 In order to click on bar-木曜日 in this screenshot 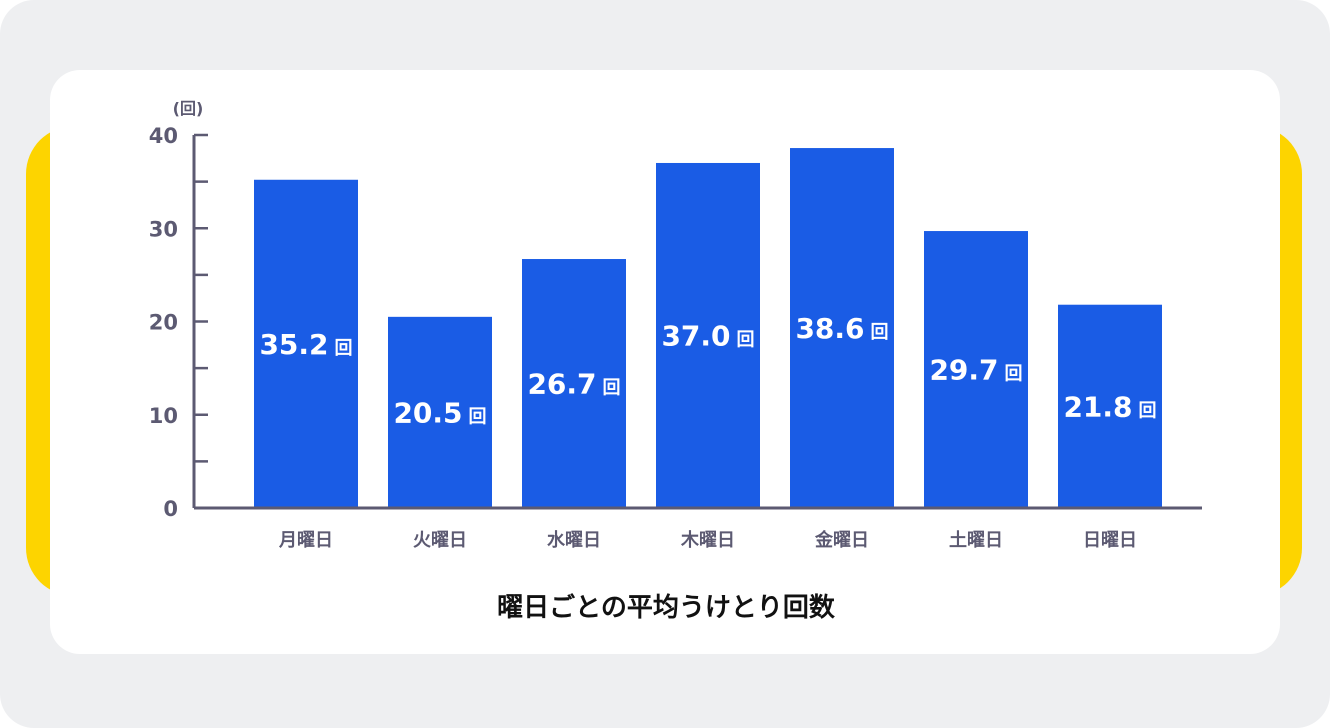, I will do `click(708, 335)`.